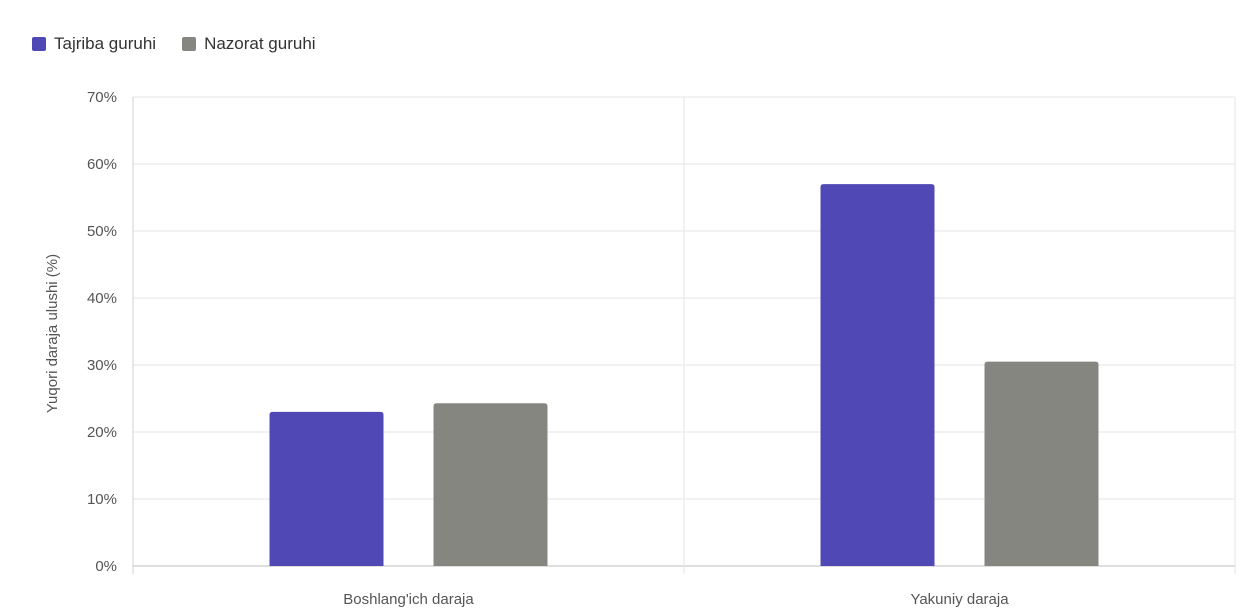 This screenshot has height=615, width=1245. I want to click on y-tick-label: 20%, so click(102, 432).